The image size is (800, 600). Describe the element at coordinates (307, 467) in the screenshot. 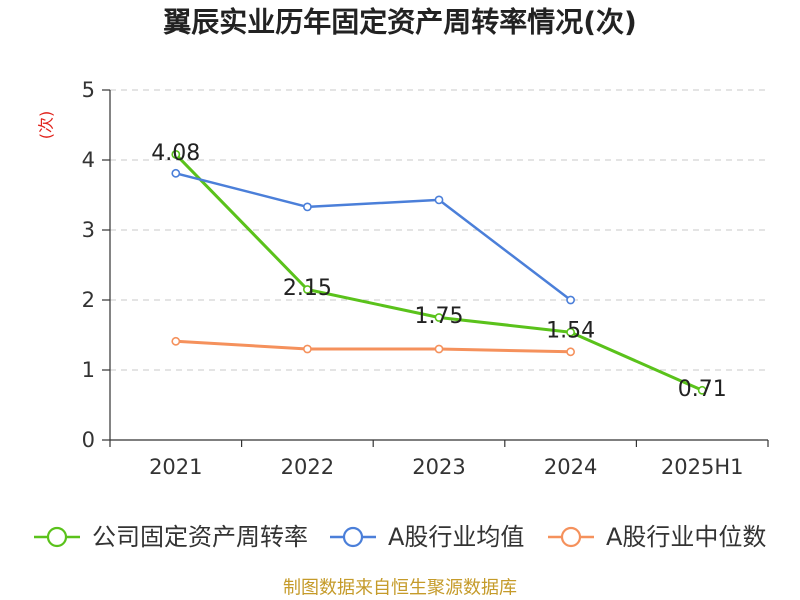

I see `x-tick-label-2022: 2022` at that location.